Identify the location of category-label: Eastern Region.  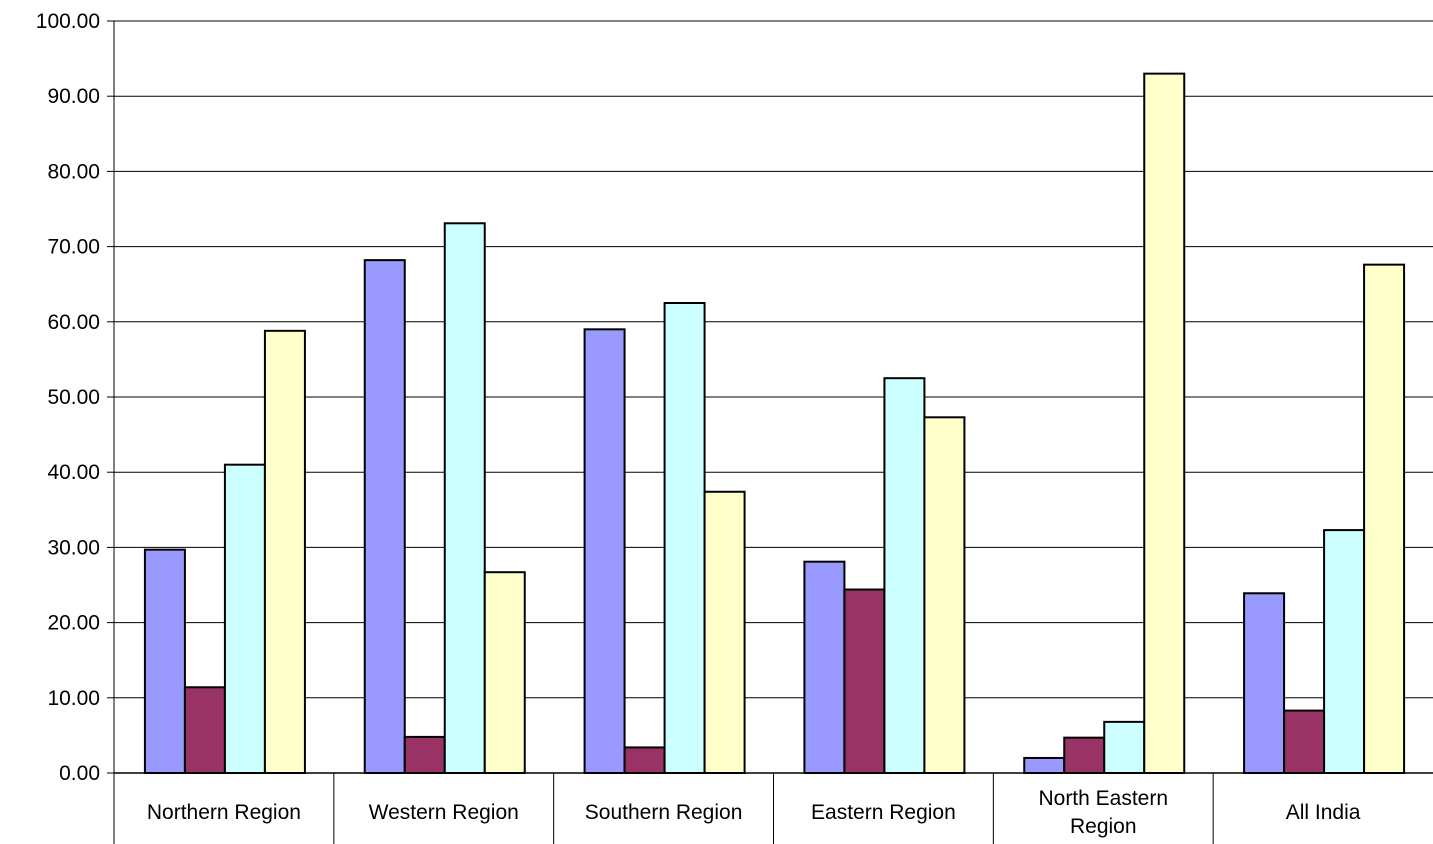
(883, 812).